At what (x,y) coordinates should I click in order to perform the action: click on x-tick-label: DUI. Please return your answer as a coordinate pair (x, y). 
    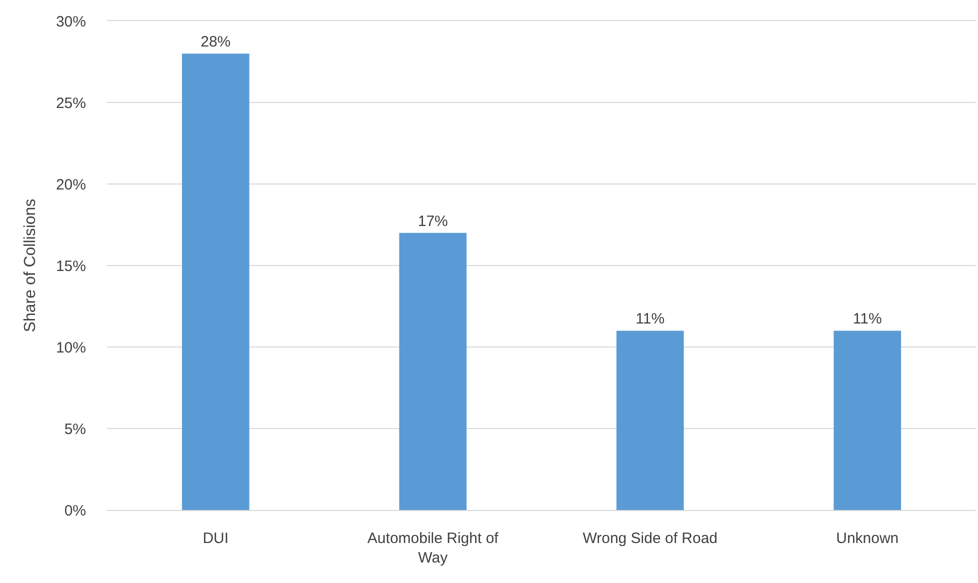
    Looking at the image, I should click on (215, 539).